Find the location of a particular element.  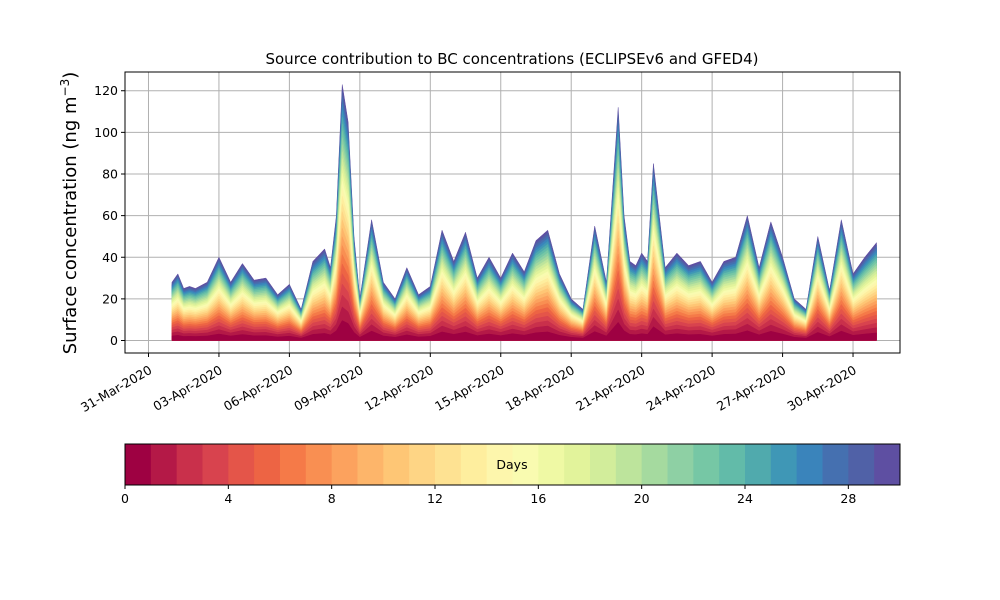

colorbar-axis: 0 4 8 12 16 20 24 28 is located at coordinates (488, 495).